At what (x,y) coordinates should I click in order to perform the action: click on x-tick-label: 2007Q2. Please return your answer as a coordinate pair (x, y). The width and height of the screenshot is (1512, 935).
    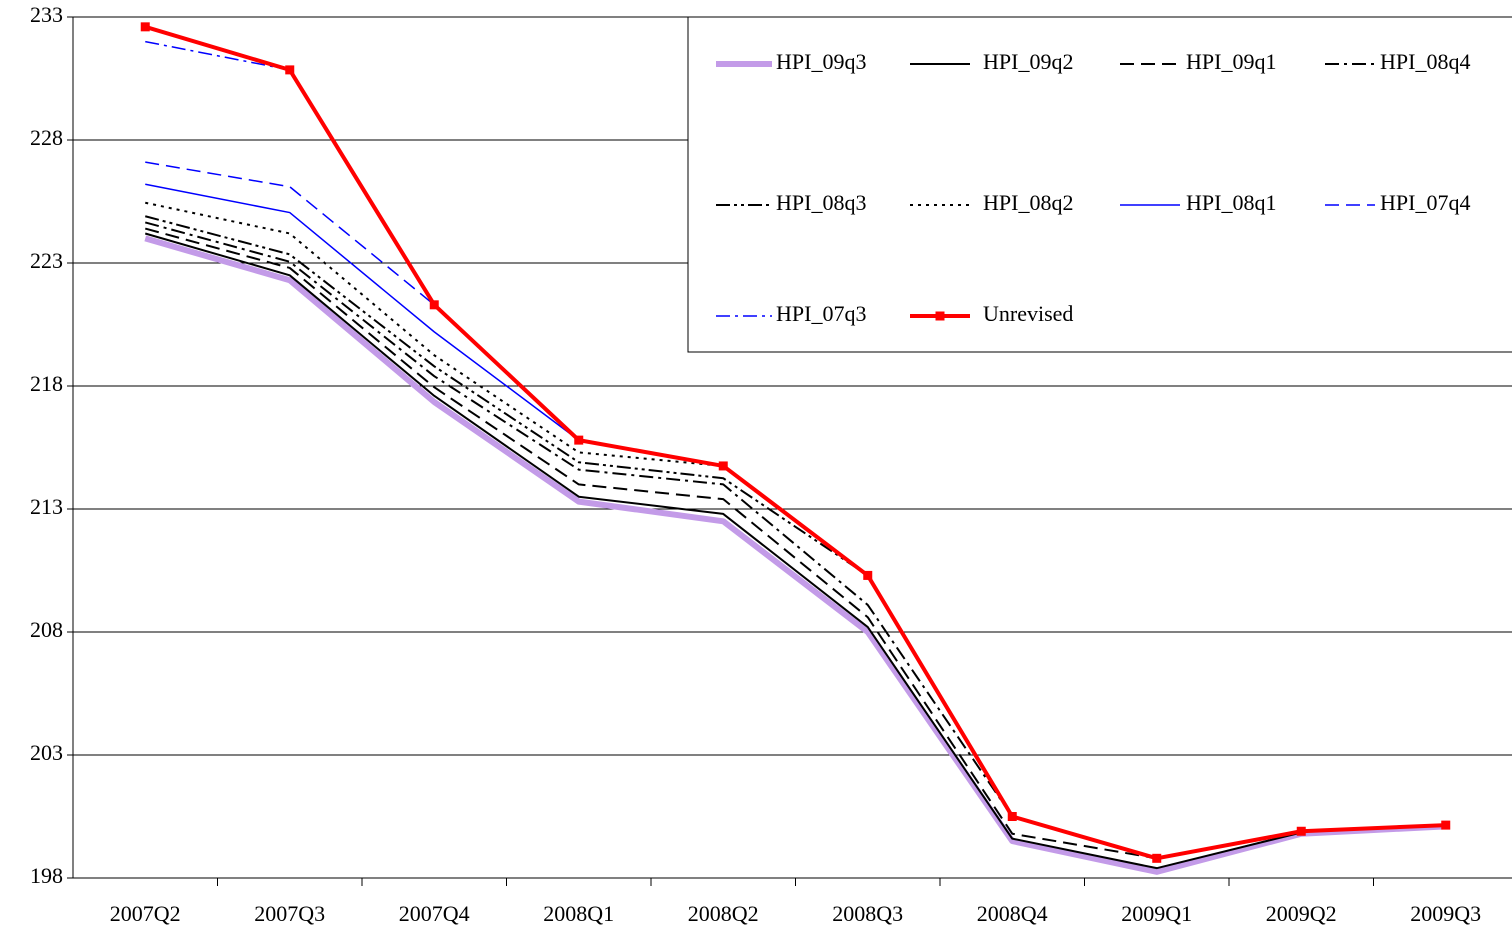
    Looking at the image, I should click on (145, 913).